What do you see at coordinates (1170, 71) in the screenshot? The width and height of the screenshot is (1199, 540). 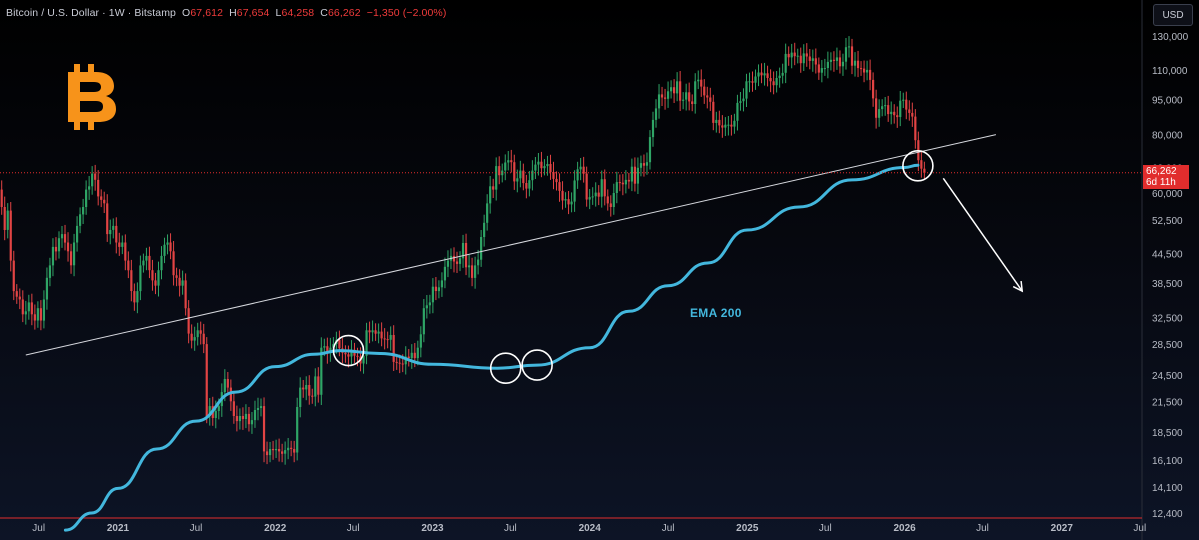 I see `y-tick-label: 110,000` at bounding box center [1170, 71].